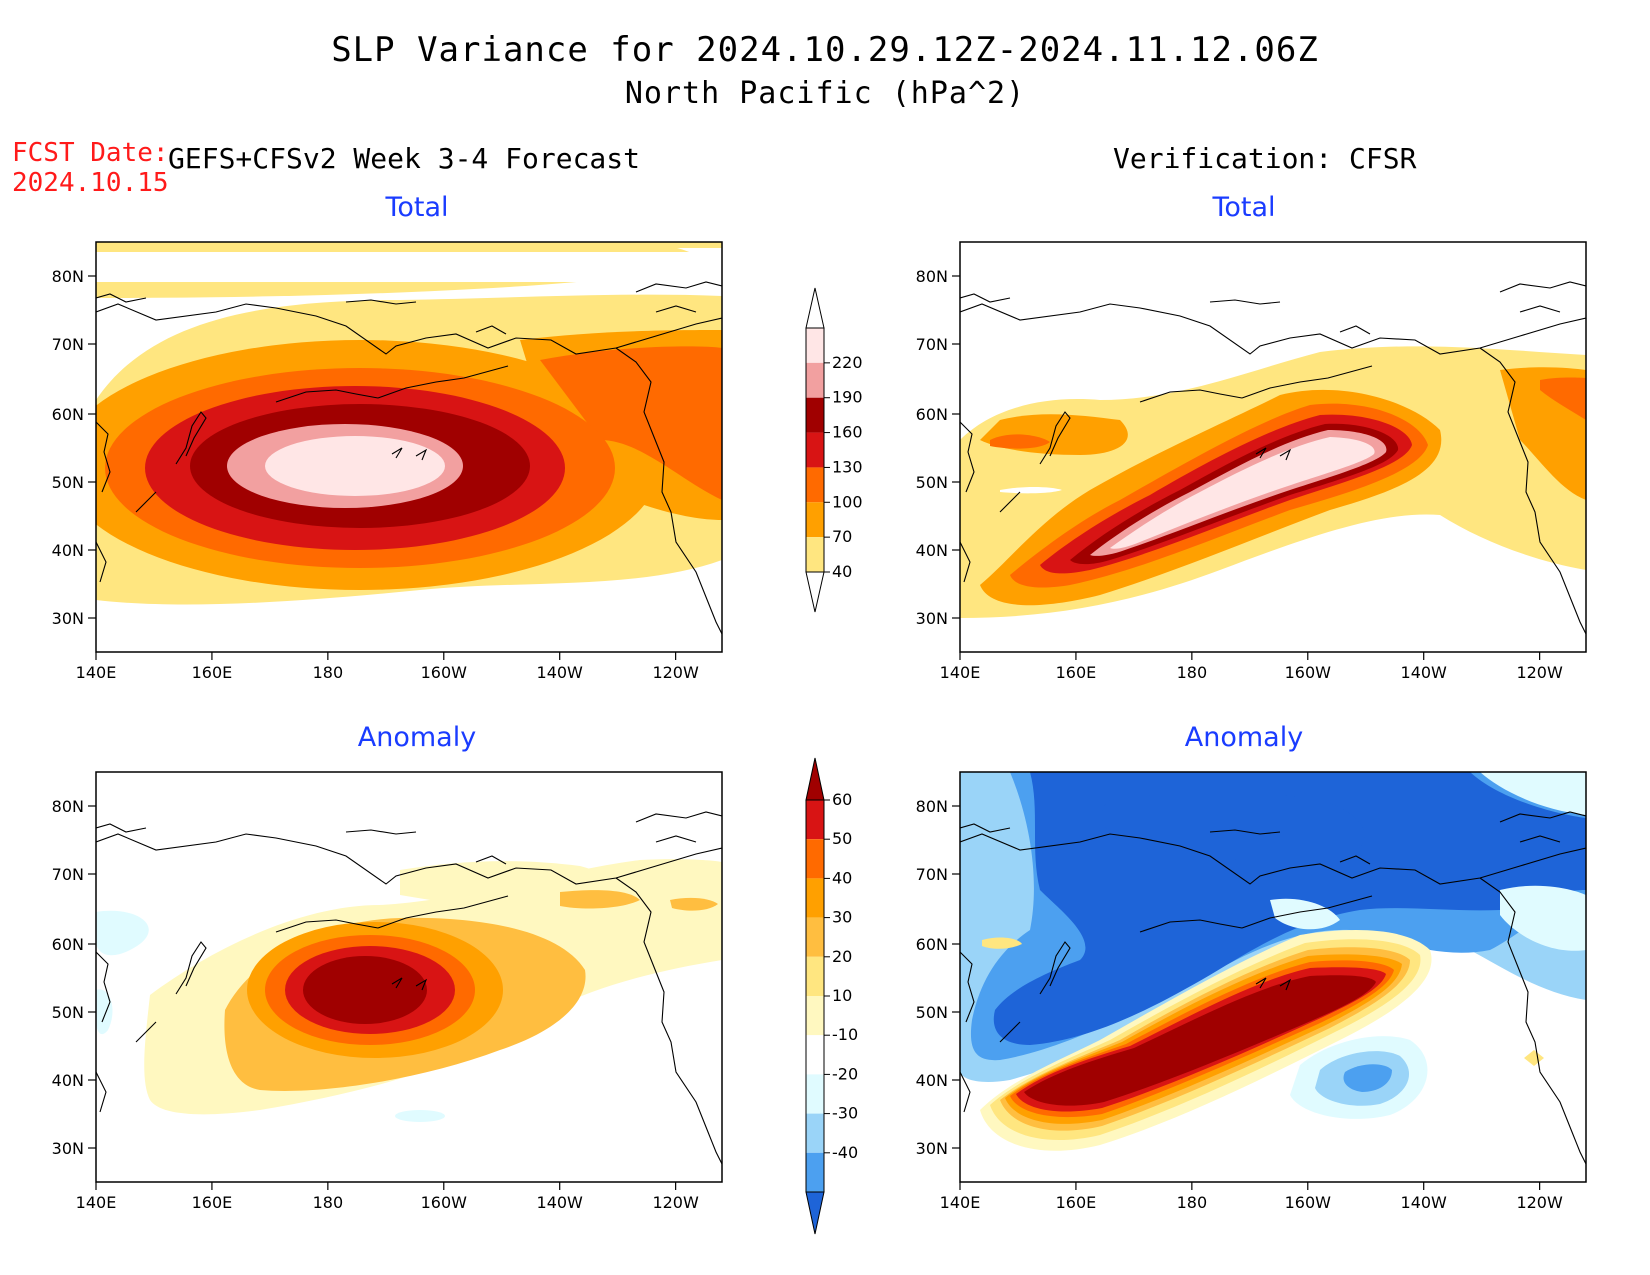 The height and width of the screenshot is (1275, 1650). What do you see at coordinates (90, 183) in the screenshot?
I see `fcst-date-value: 2024.10.15` at bounding box center [90, 183].